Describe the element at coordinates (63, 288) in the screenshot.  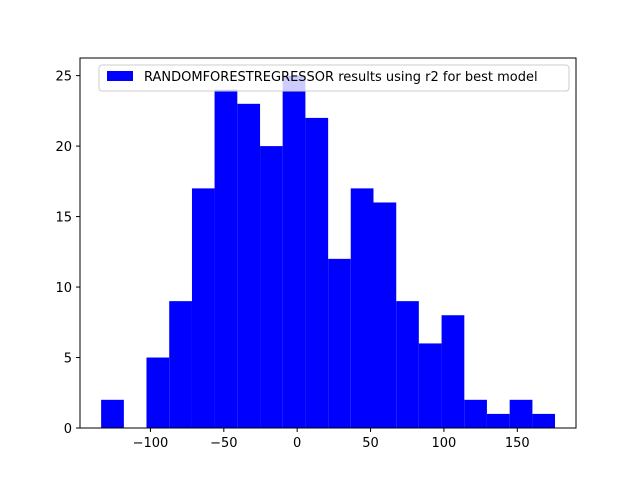
I see `y-tick-label: 10` at that location.